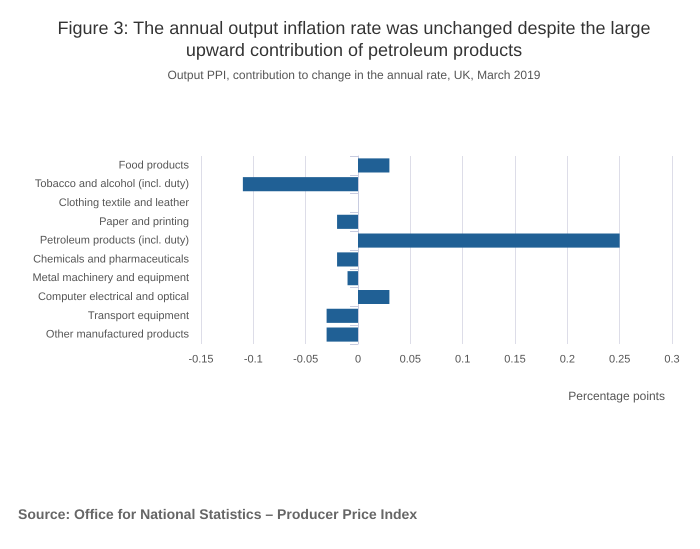 The height and width of the screenshot is (549, 700). Describe the element at coordinates (567, 360) in the screenshot. I see `x-tick-label: 0.2` at that location.